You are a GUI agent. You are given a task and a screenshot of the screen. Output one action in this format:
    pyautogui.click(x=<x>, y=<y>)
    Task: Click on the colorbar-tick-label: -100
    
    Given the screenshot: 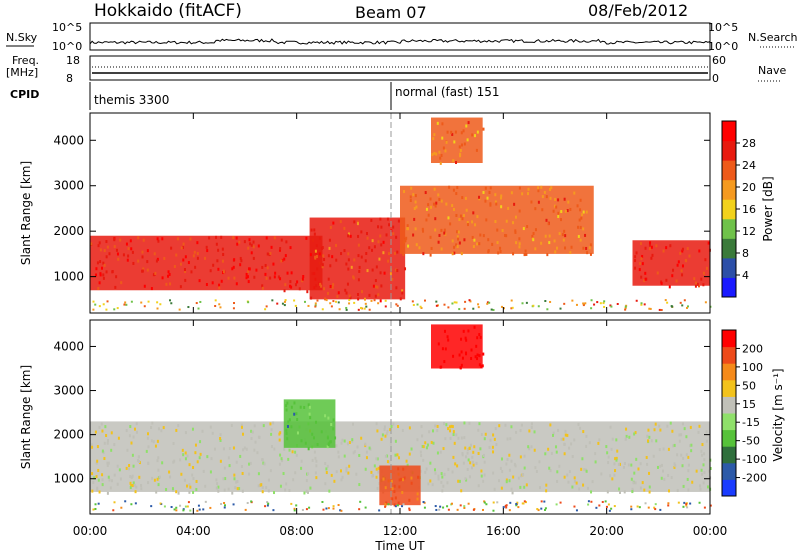 What is the action you would take?
    pyautogui.click(x=754, y=459)
    